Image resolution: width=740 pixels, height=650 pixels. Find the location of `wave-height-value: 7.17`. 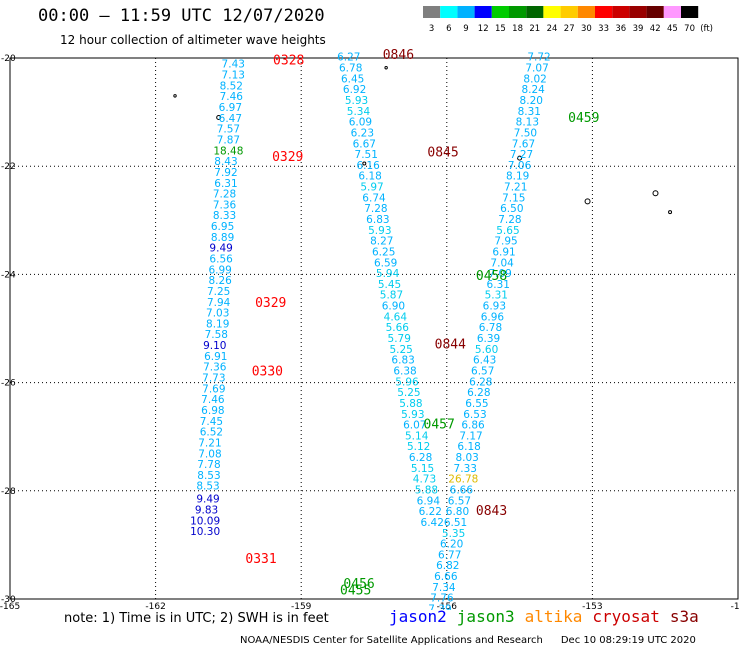

wave-height-value: 7.17 is located at coordinates (470, 436).